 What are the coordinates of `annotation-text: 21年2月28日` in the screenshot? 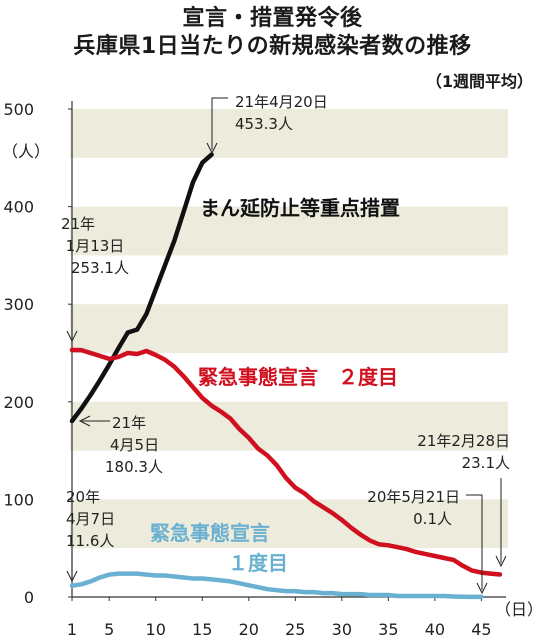 It's located at (463, 441).